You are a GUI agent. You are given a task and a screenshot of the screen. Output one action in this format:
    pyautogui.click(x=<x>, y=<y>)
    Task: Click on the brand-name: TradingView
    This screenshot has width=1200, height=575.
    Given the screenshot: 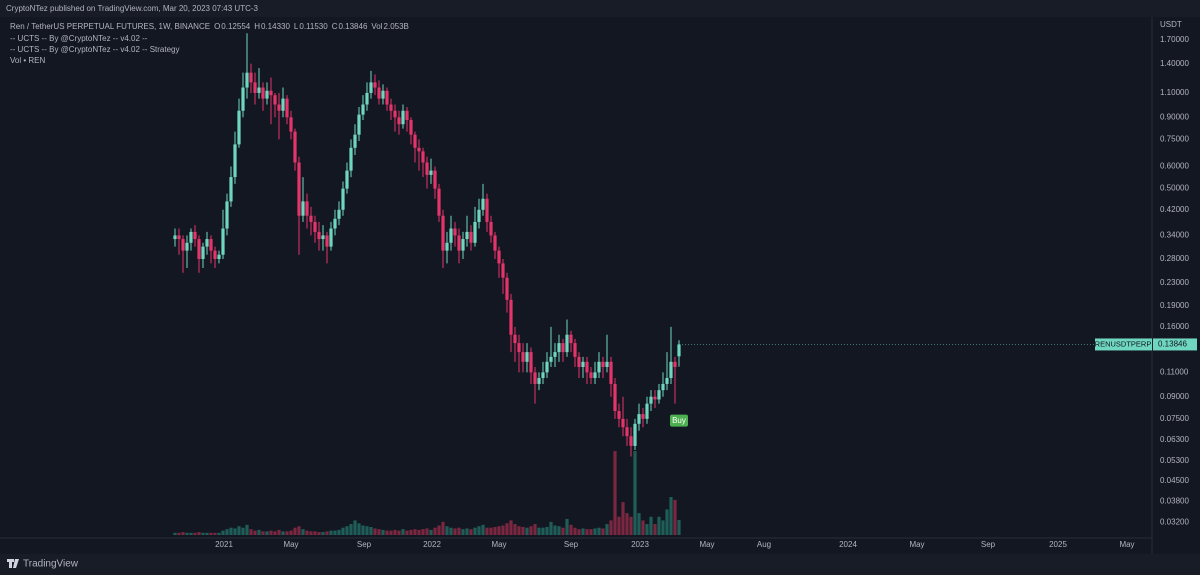 What is the action you would take?
    pyautogui.click(x=51, y=564)
    